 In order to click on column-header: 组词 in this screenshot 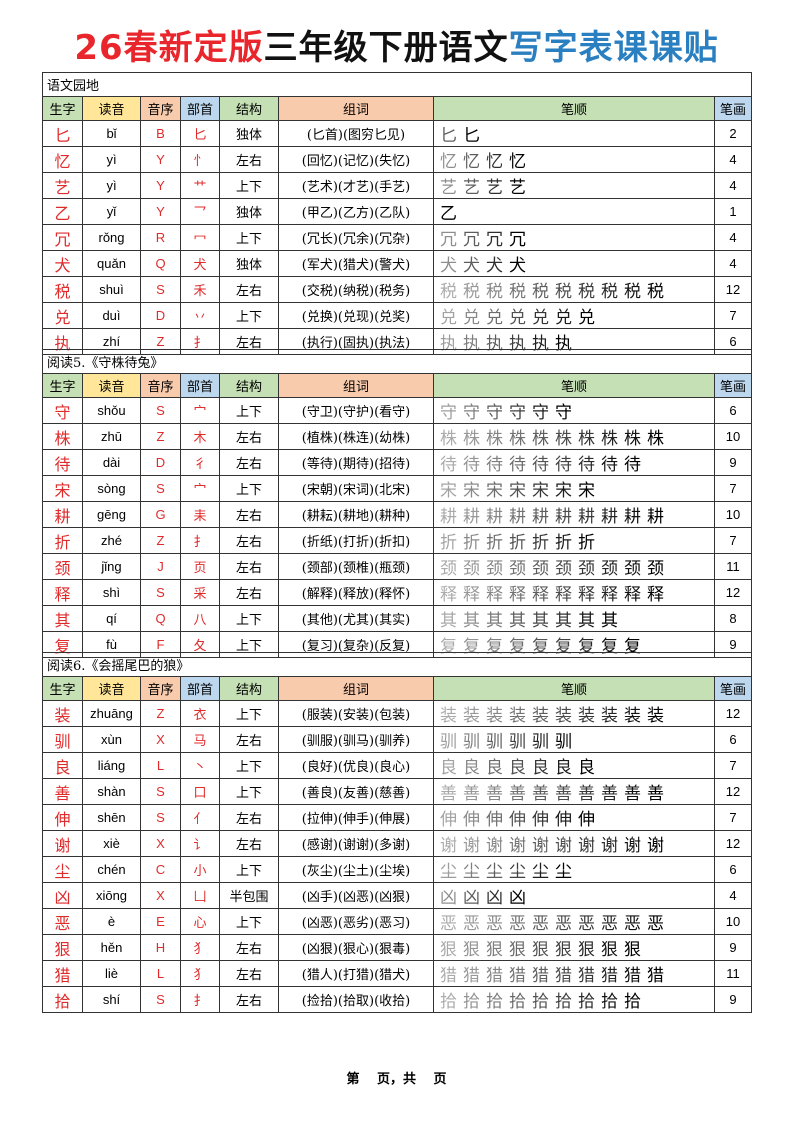, I will do `click(356, 688)`.